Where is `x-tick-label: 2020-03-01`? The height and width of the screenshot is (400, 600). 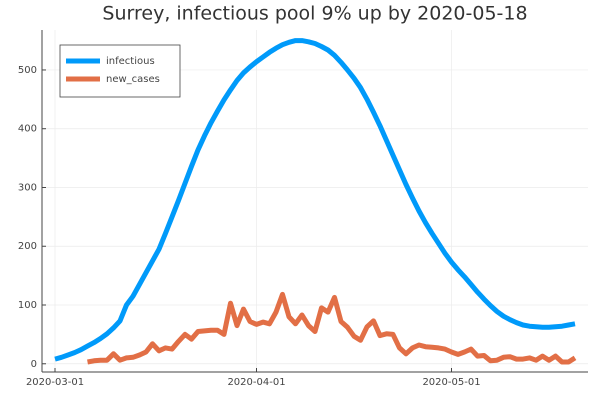
x-tick-label: 2020-03-01 is located at coordinates (55, 382).